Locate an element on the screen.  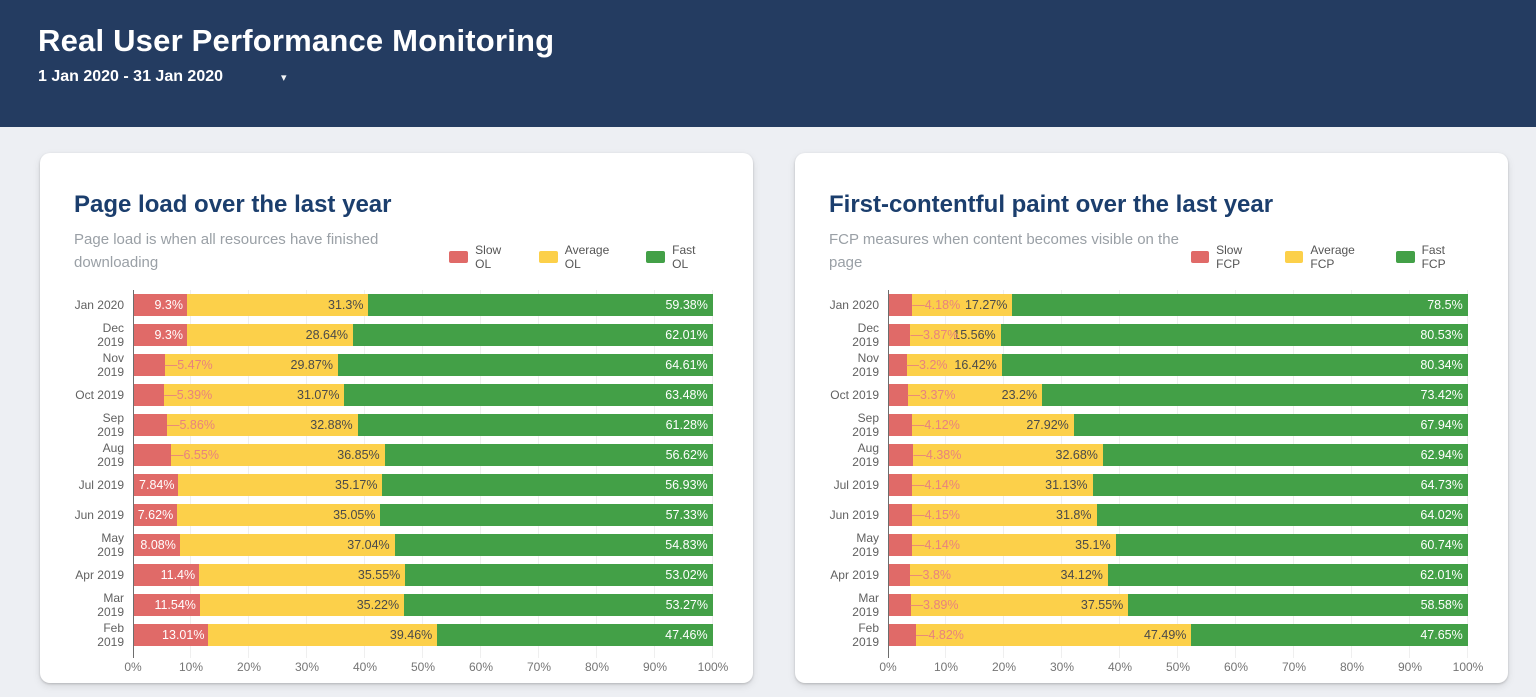
bar-segment-average: 17.27% is located at coordinates (962, 305).